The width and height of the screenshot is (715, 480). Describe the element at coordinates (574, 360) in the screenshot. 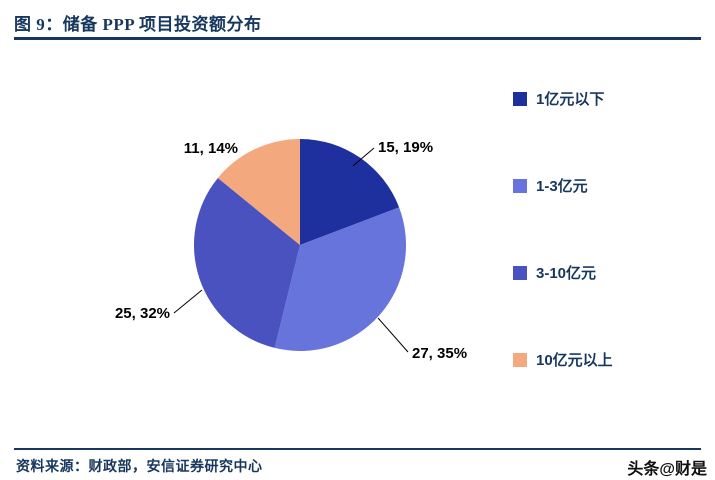

I see `legend-label: 10亿元以上` at that location.